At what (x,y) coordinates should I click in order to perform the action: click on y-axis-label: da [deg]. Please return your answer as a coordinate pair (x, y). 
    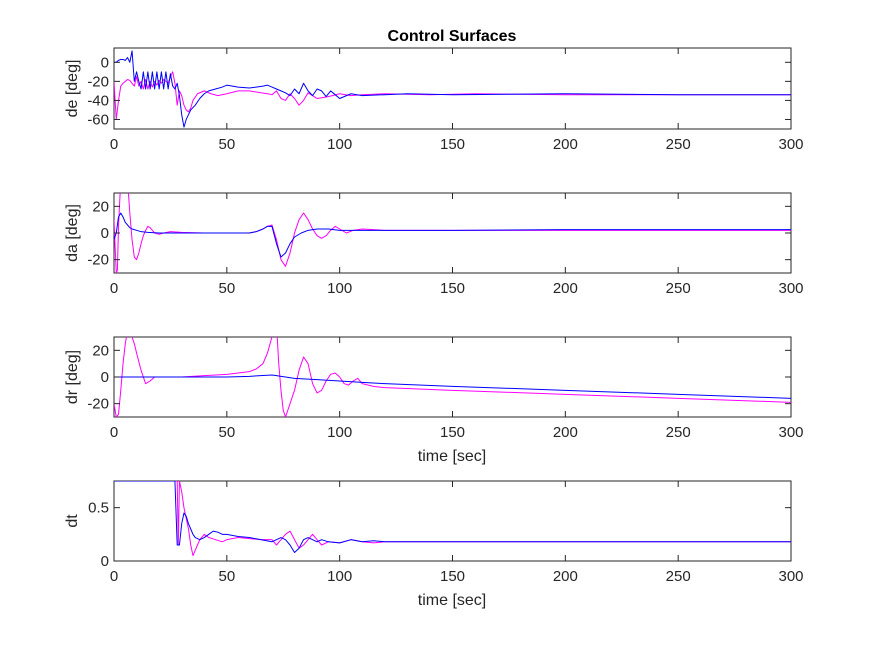
    Looking at the image, I should click on (72, 233).